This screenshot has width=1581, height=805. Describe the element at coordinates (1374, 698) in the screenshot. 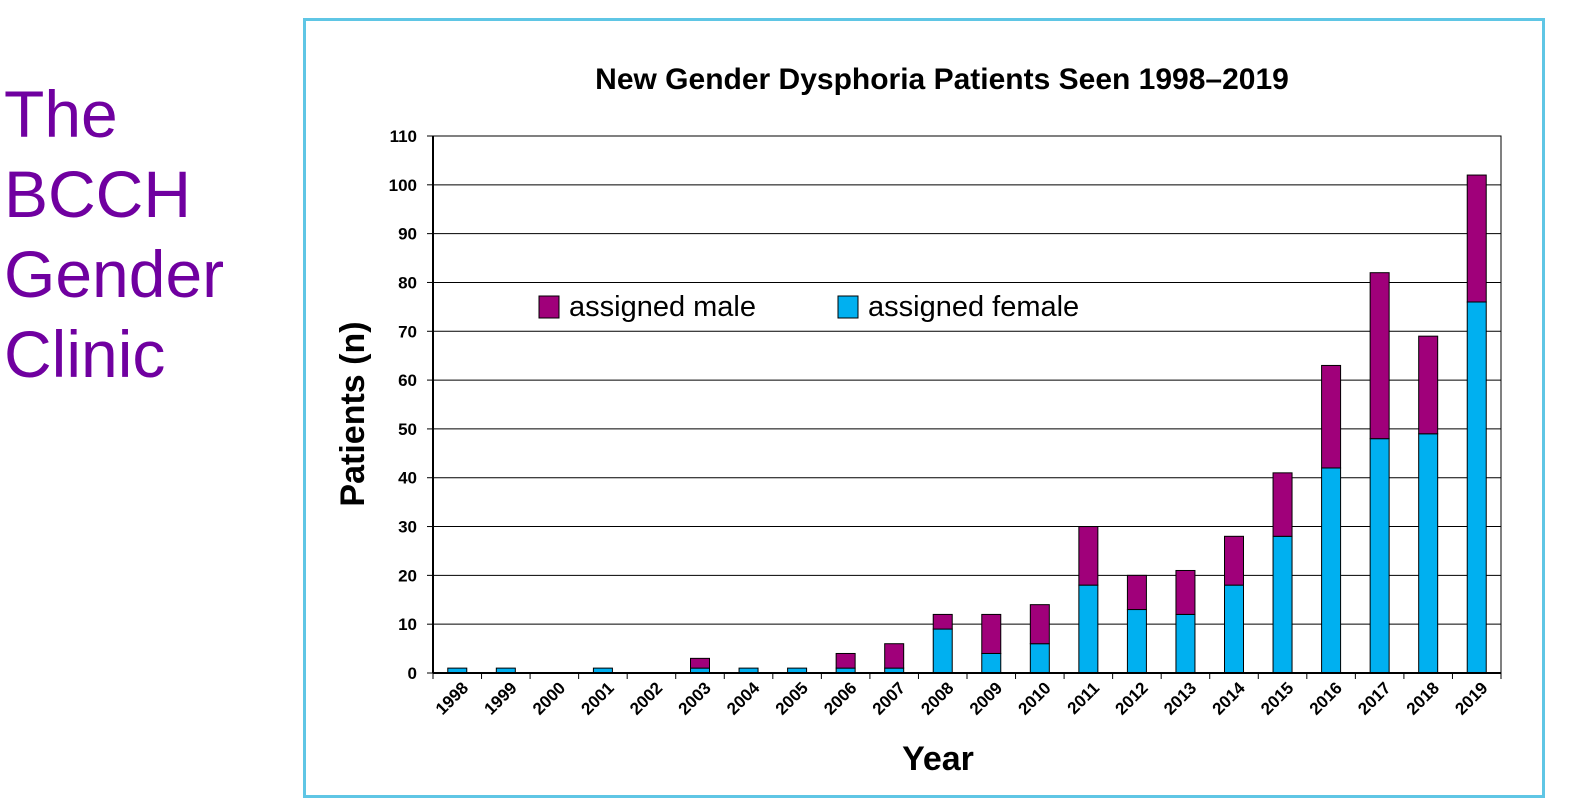

I see `x-tick-label: 2017` at that location.